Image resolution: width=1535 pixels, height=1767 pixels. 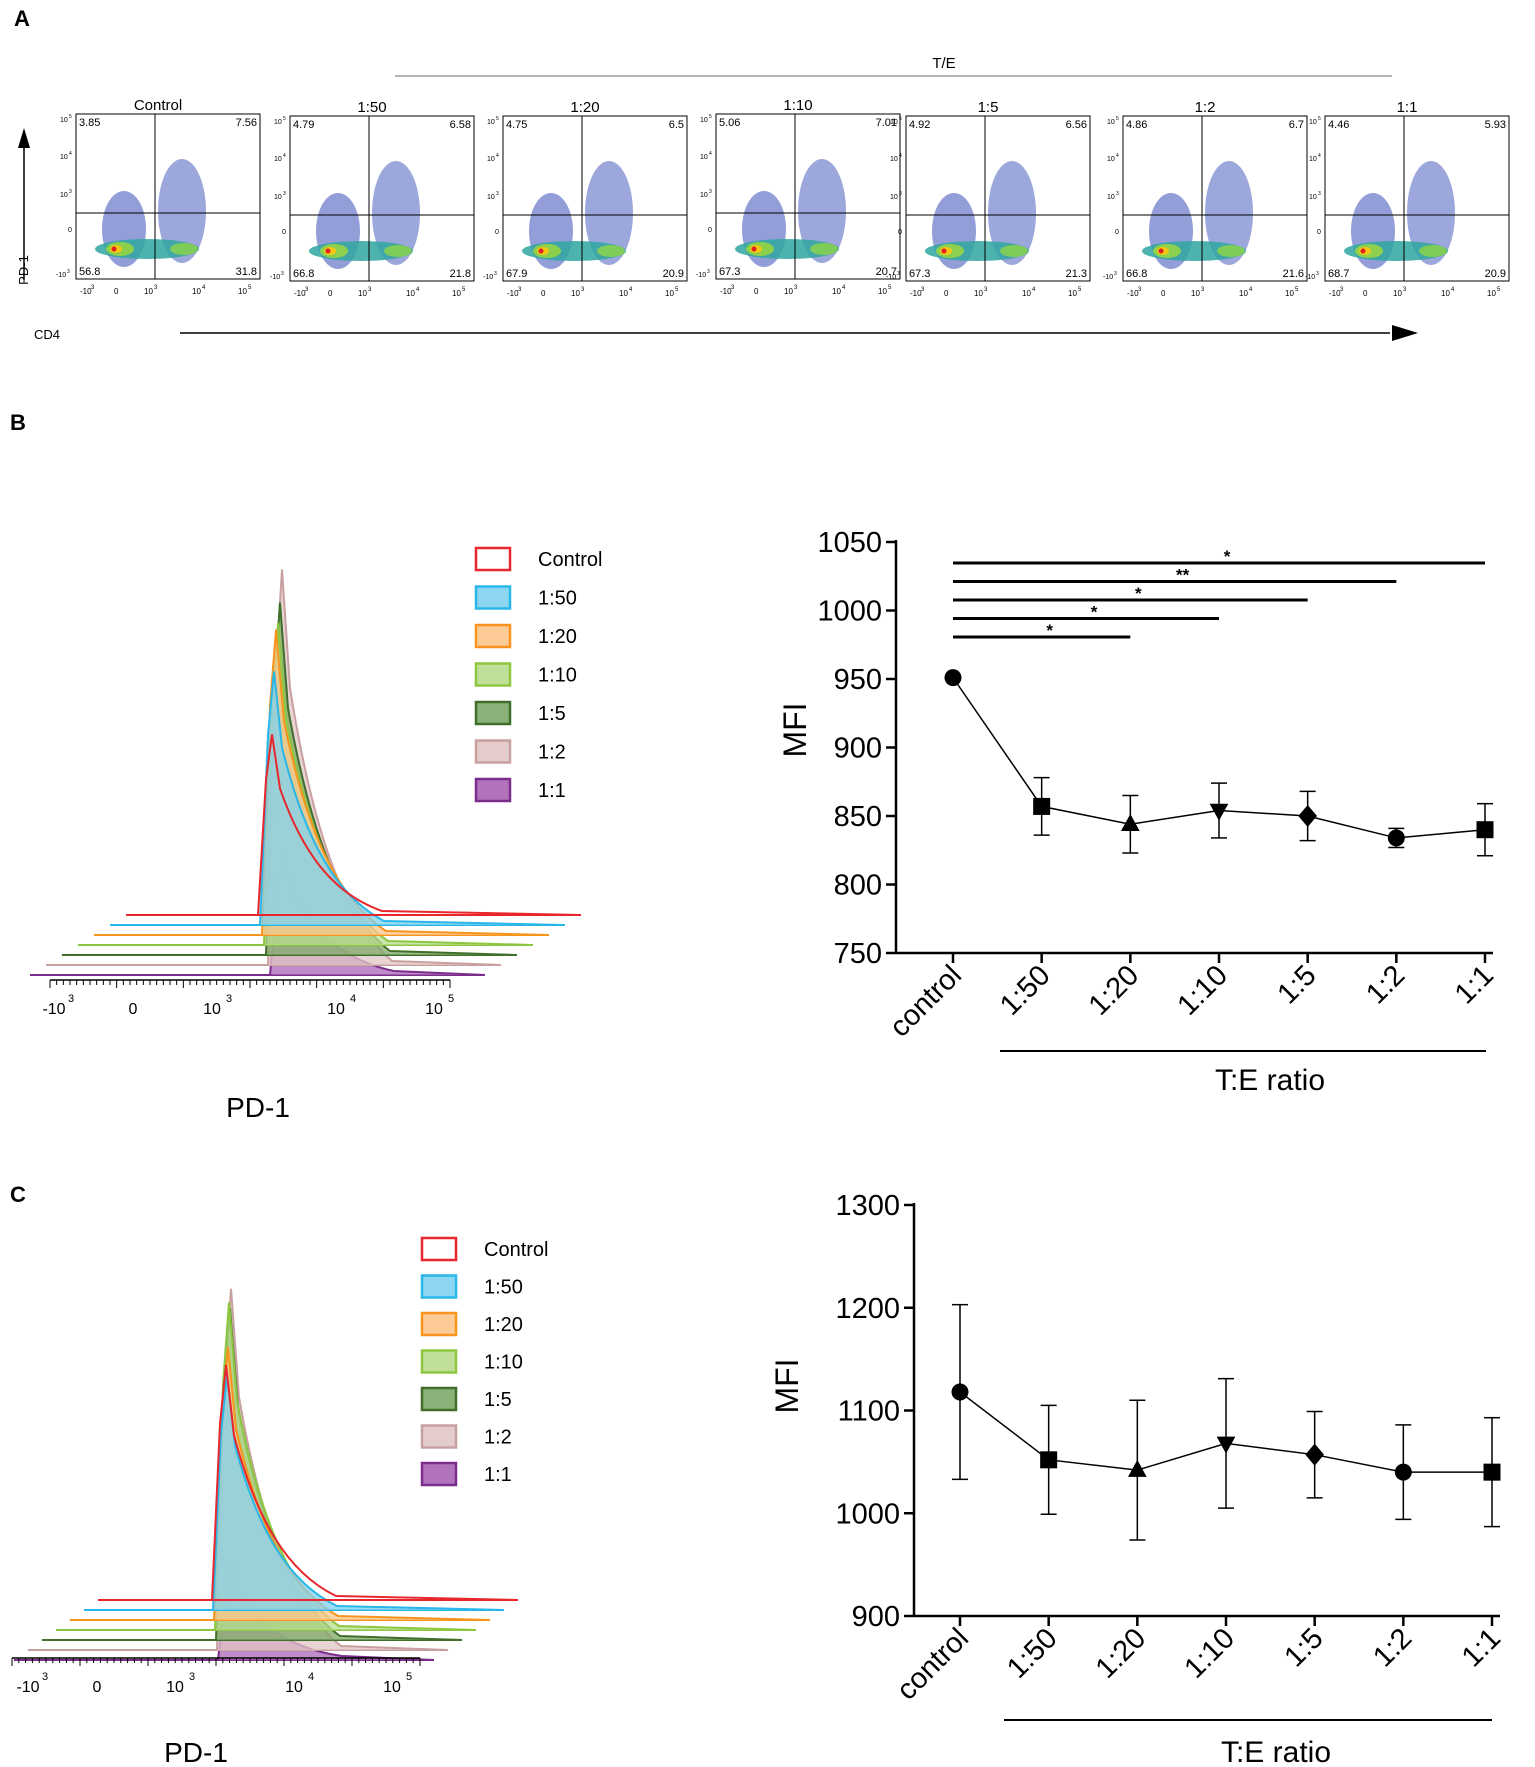 What do you see at coordinates (24, 138) in the screenshot?
I see `pd1-arrow-head` at bounding box center [24, 138].